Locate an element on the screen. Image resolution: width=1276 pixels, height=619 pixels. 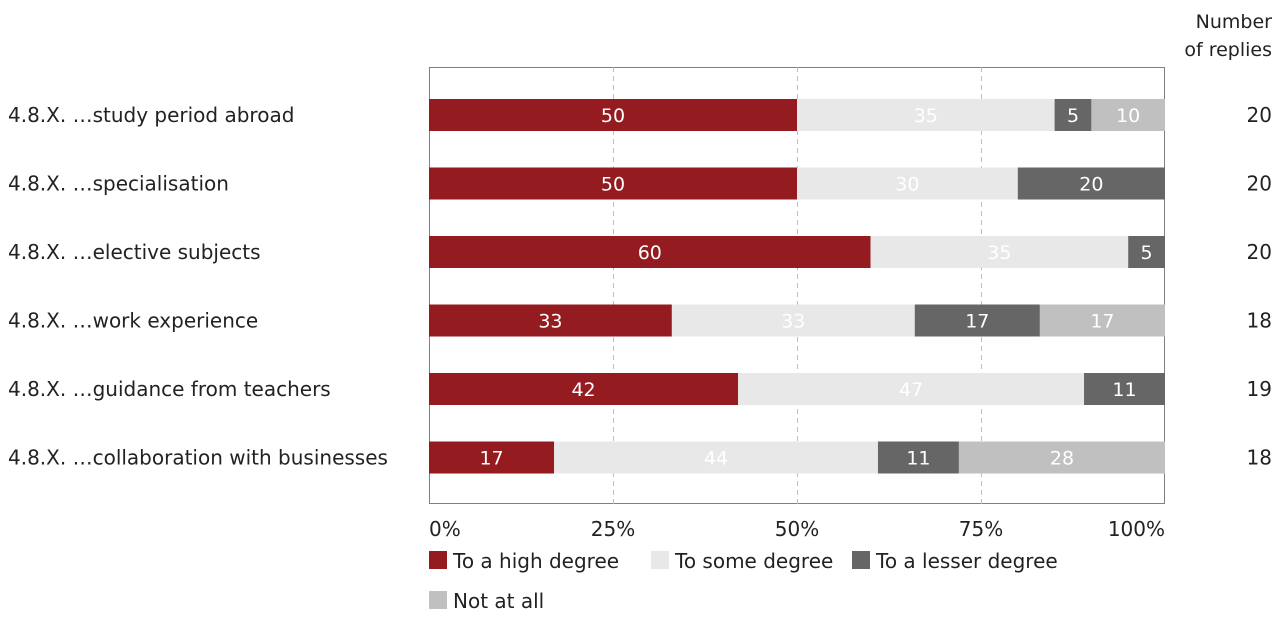
legend-label: To a high degree is located at coordinates (535, 561).